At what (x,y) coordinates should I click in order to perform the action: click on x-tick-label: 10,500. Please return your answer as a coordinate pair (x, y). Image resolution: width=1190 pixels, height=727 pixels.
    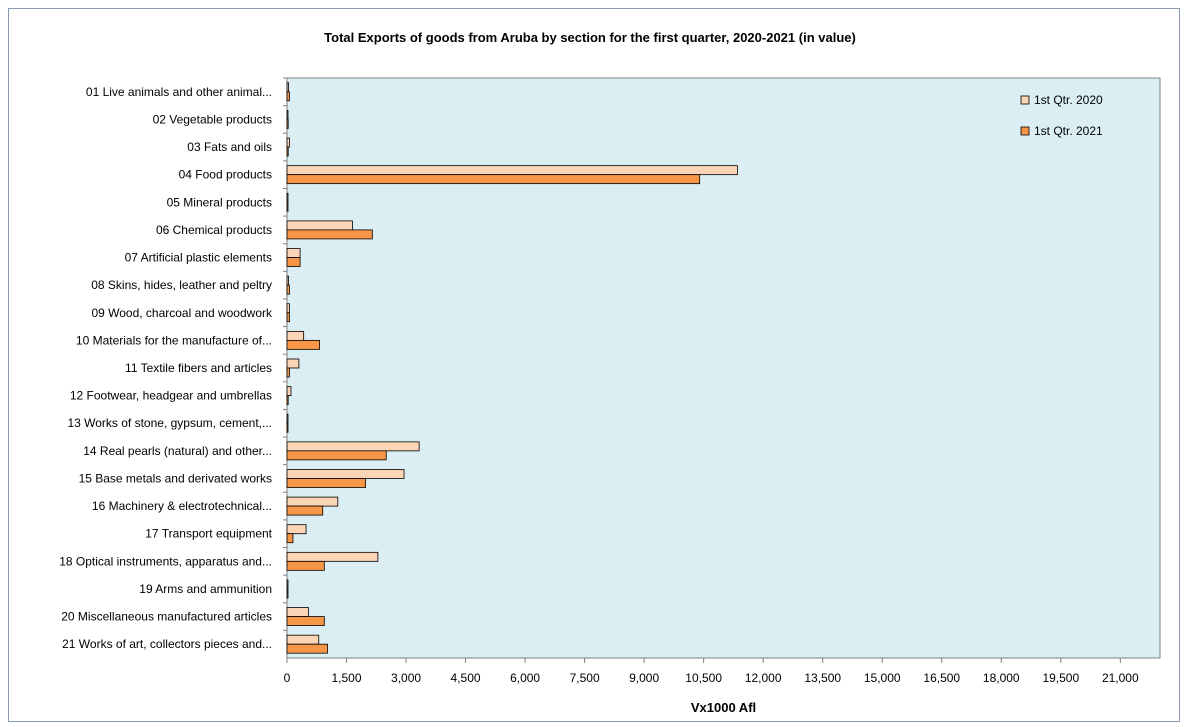
    Looking at the image, I should click on (703, 678).